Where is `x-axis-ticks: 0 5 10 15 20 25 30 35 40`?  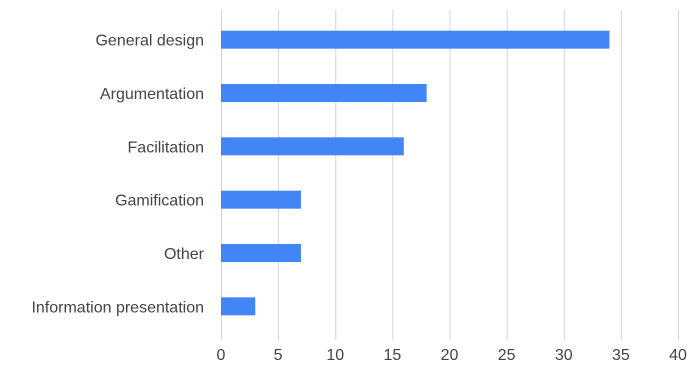
x-axis-ticks: 0 5 10 15 20 25 30 35 40 is located at coordinates (452, 355).